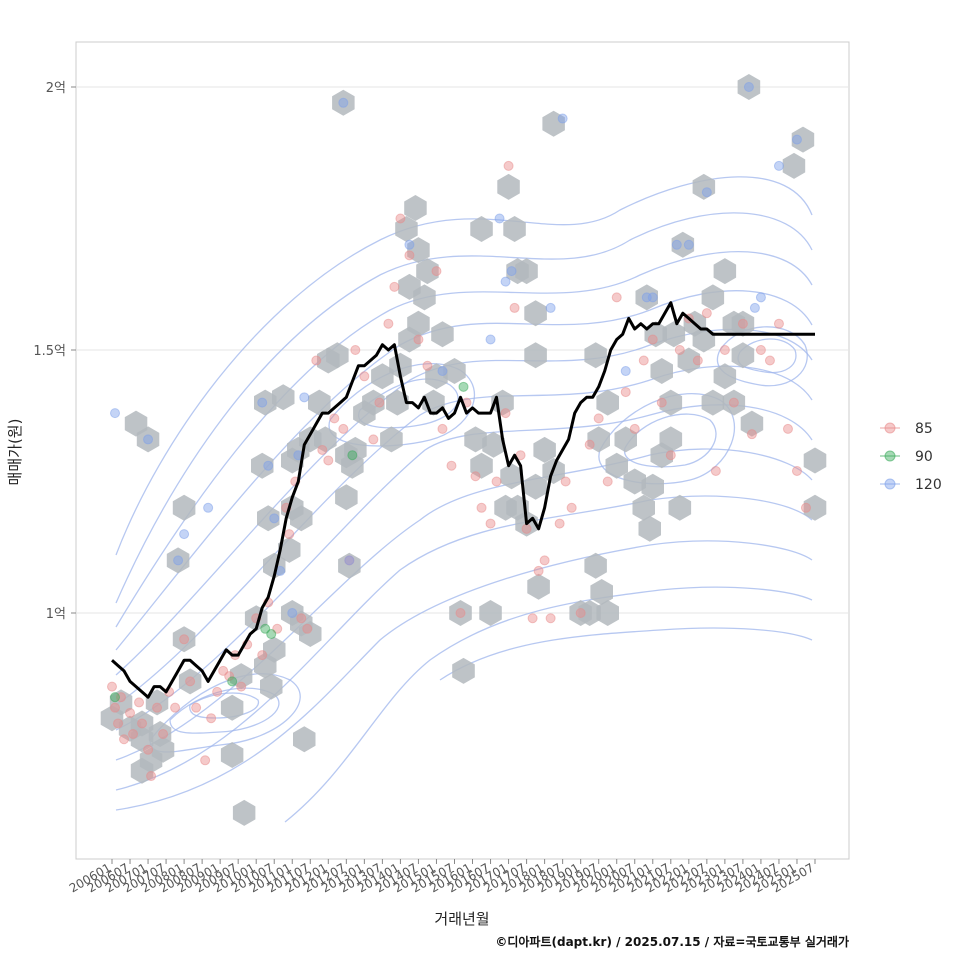 The width and height of the screenshot is (960, 960). What do you see at coordinates (461, 919) in the screenshot?
I see `x-axis-title: 거래년월` at bounding box center [461, 919].